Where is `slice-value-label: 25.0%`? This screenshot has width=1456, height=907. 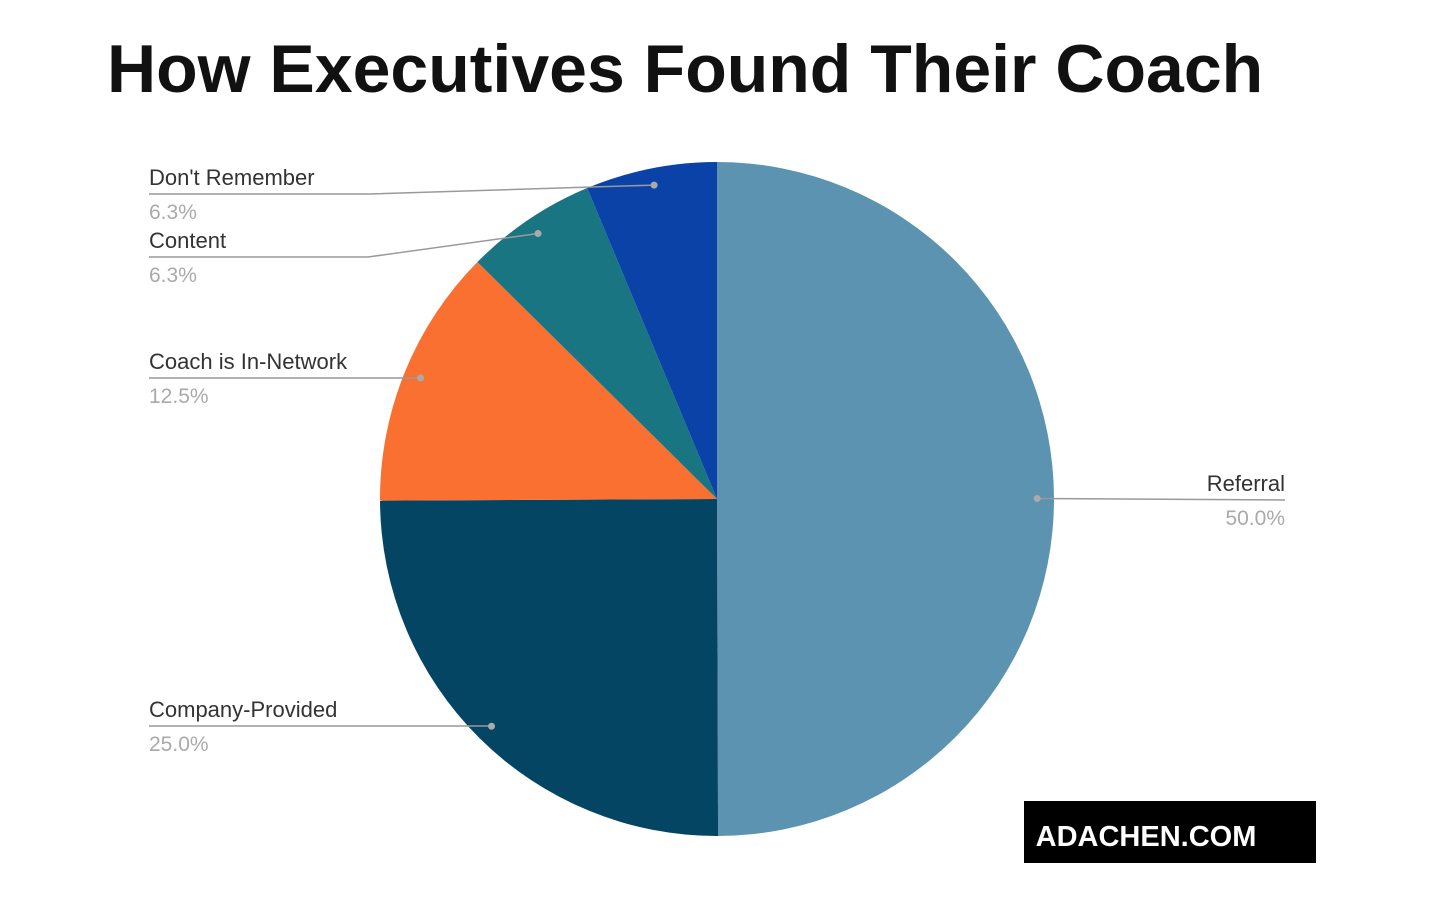 slice-value-label: 25.0% is located at coordinates (179, 744).